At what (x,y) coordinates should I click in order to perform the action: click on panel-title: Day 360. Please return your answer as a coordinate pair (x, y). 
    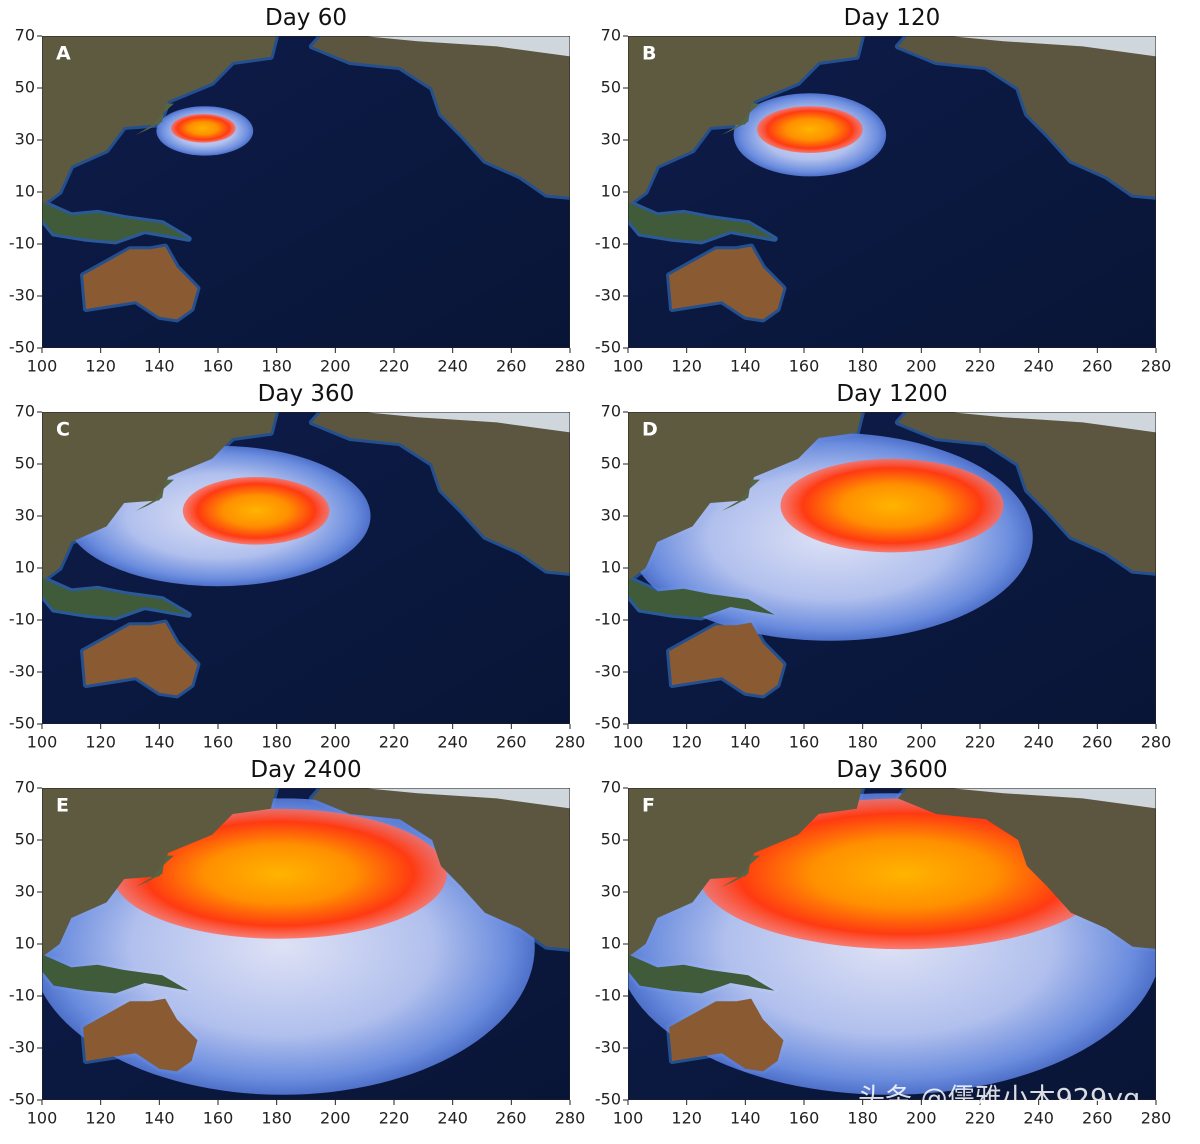
    Looking at the image, I should click on (306, 394).